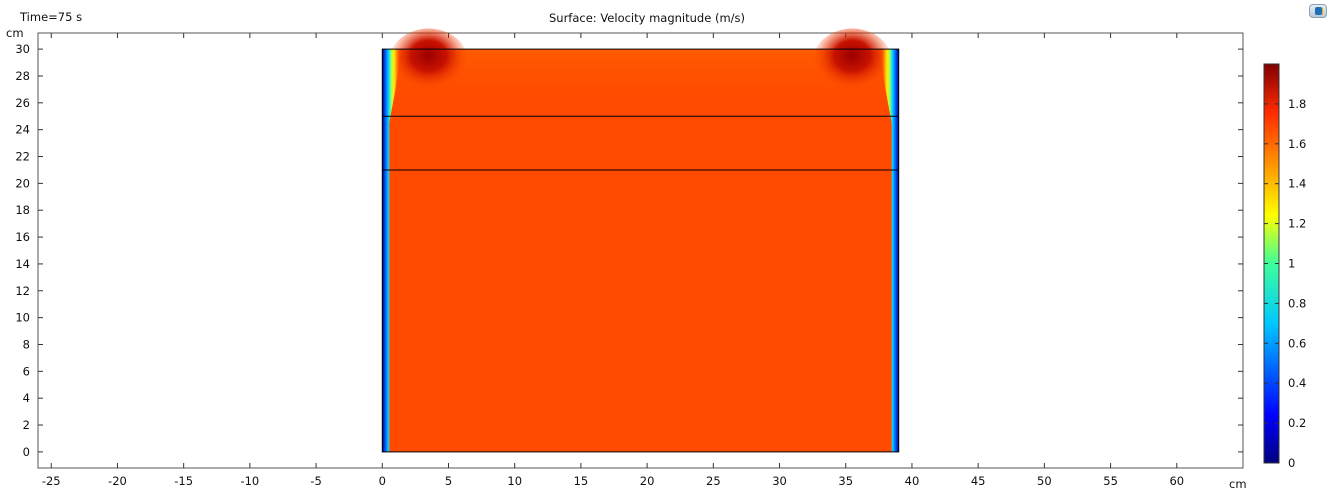 This screenshot has width=1331, height=498. Describe the element at coordinates (26, 452) in the screenshot. I see `y-tick-label: 0` at that location.